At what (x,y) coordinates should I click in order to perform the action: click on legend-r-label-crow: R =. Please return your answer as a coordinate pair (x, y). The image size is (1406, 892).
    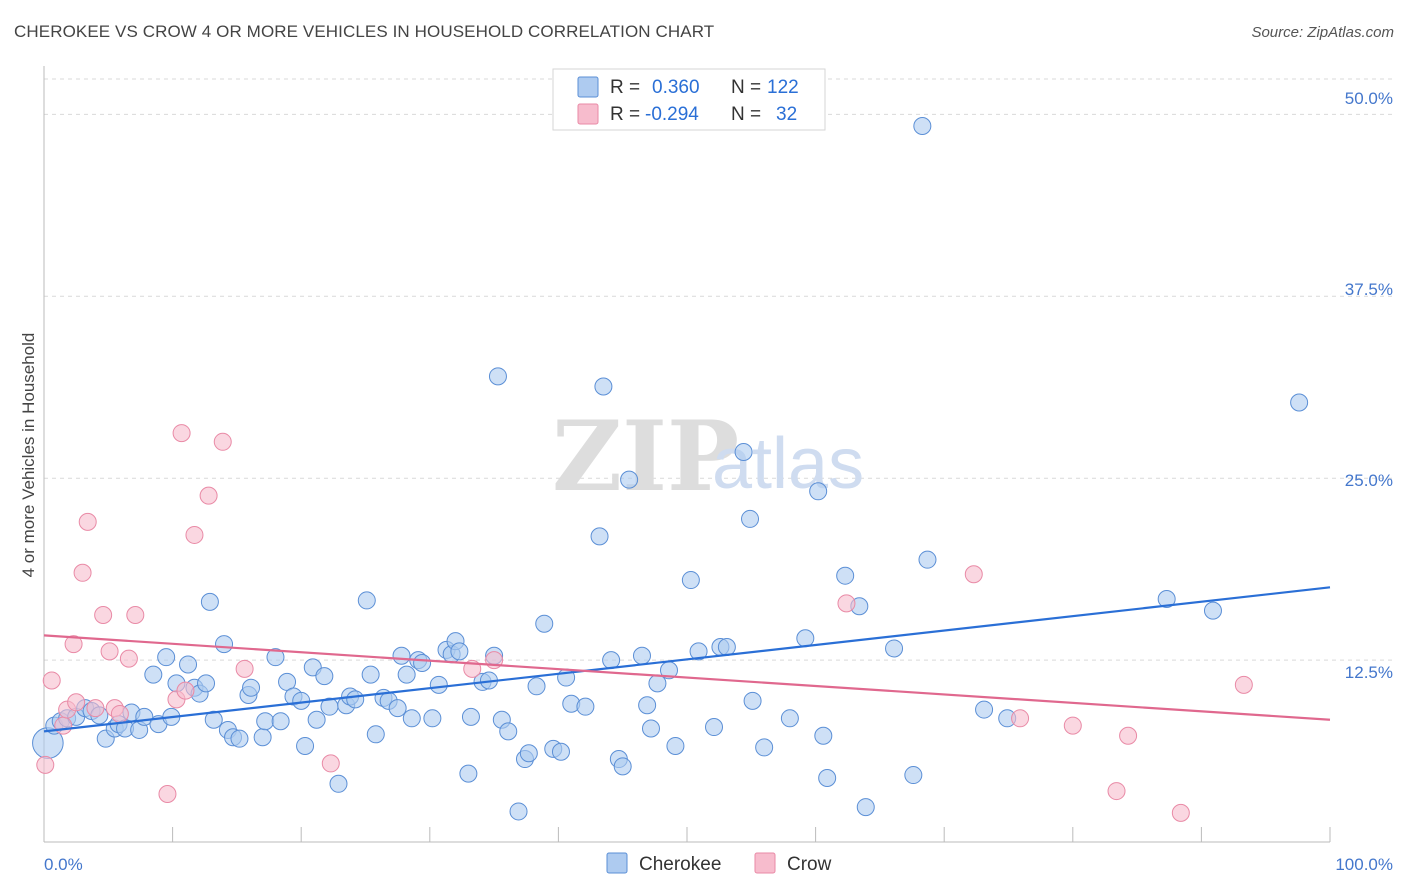
    Looking at the image, I should click on (625, 114).